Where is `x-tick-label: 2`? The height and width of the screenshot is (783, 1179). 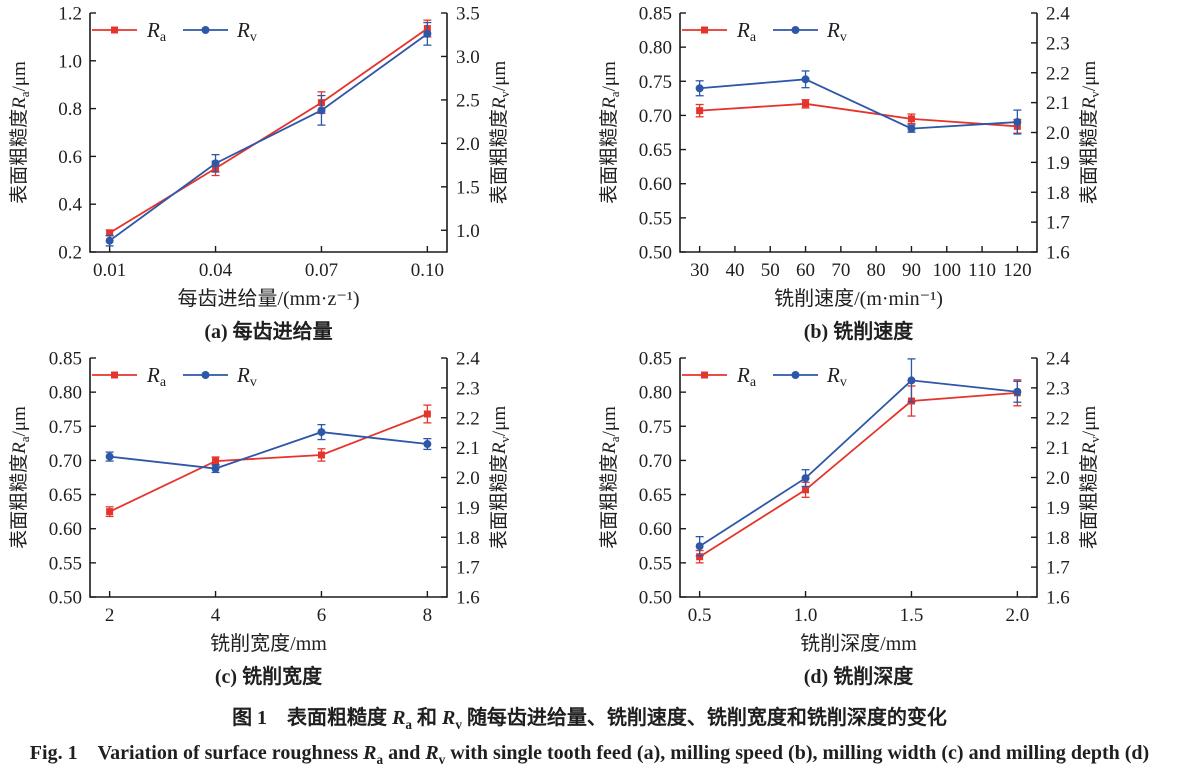
x-tick-label: 2 is located at coordinates (110, 615).